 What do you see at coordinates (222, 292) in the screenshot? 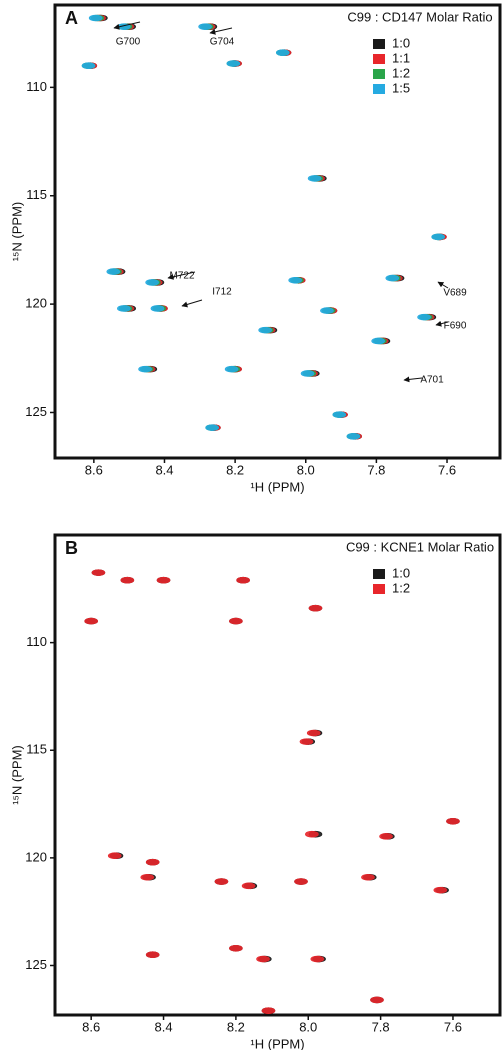
I see `annotation: I712` at bounding box center [222, 292].